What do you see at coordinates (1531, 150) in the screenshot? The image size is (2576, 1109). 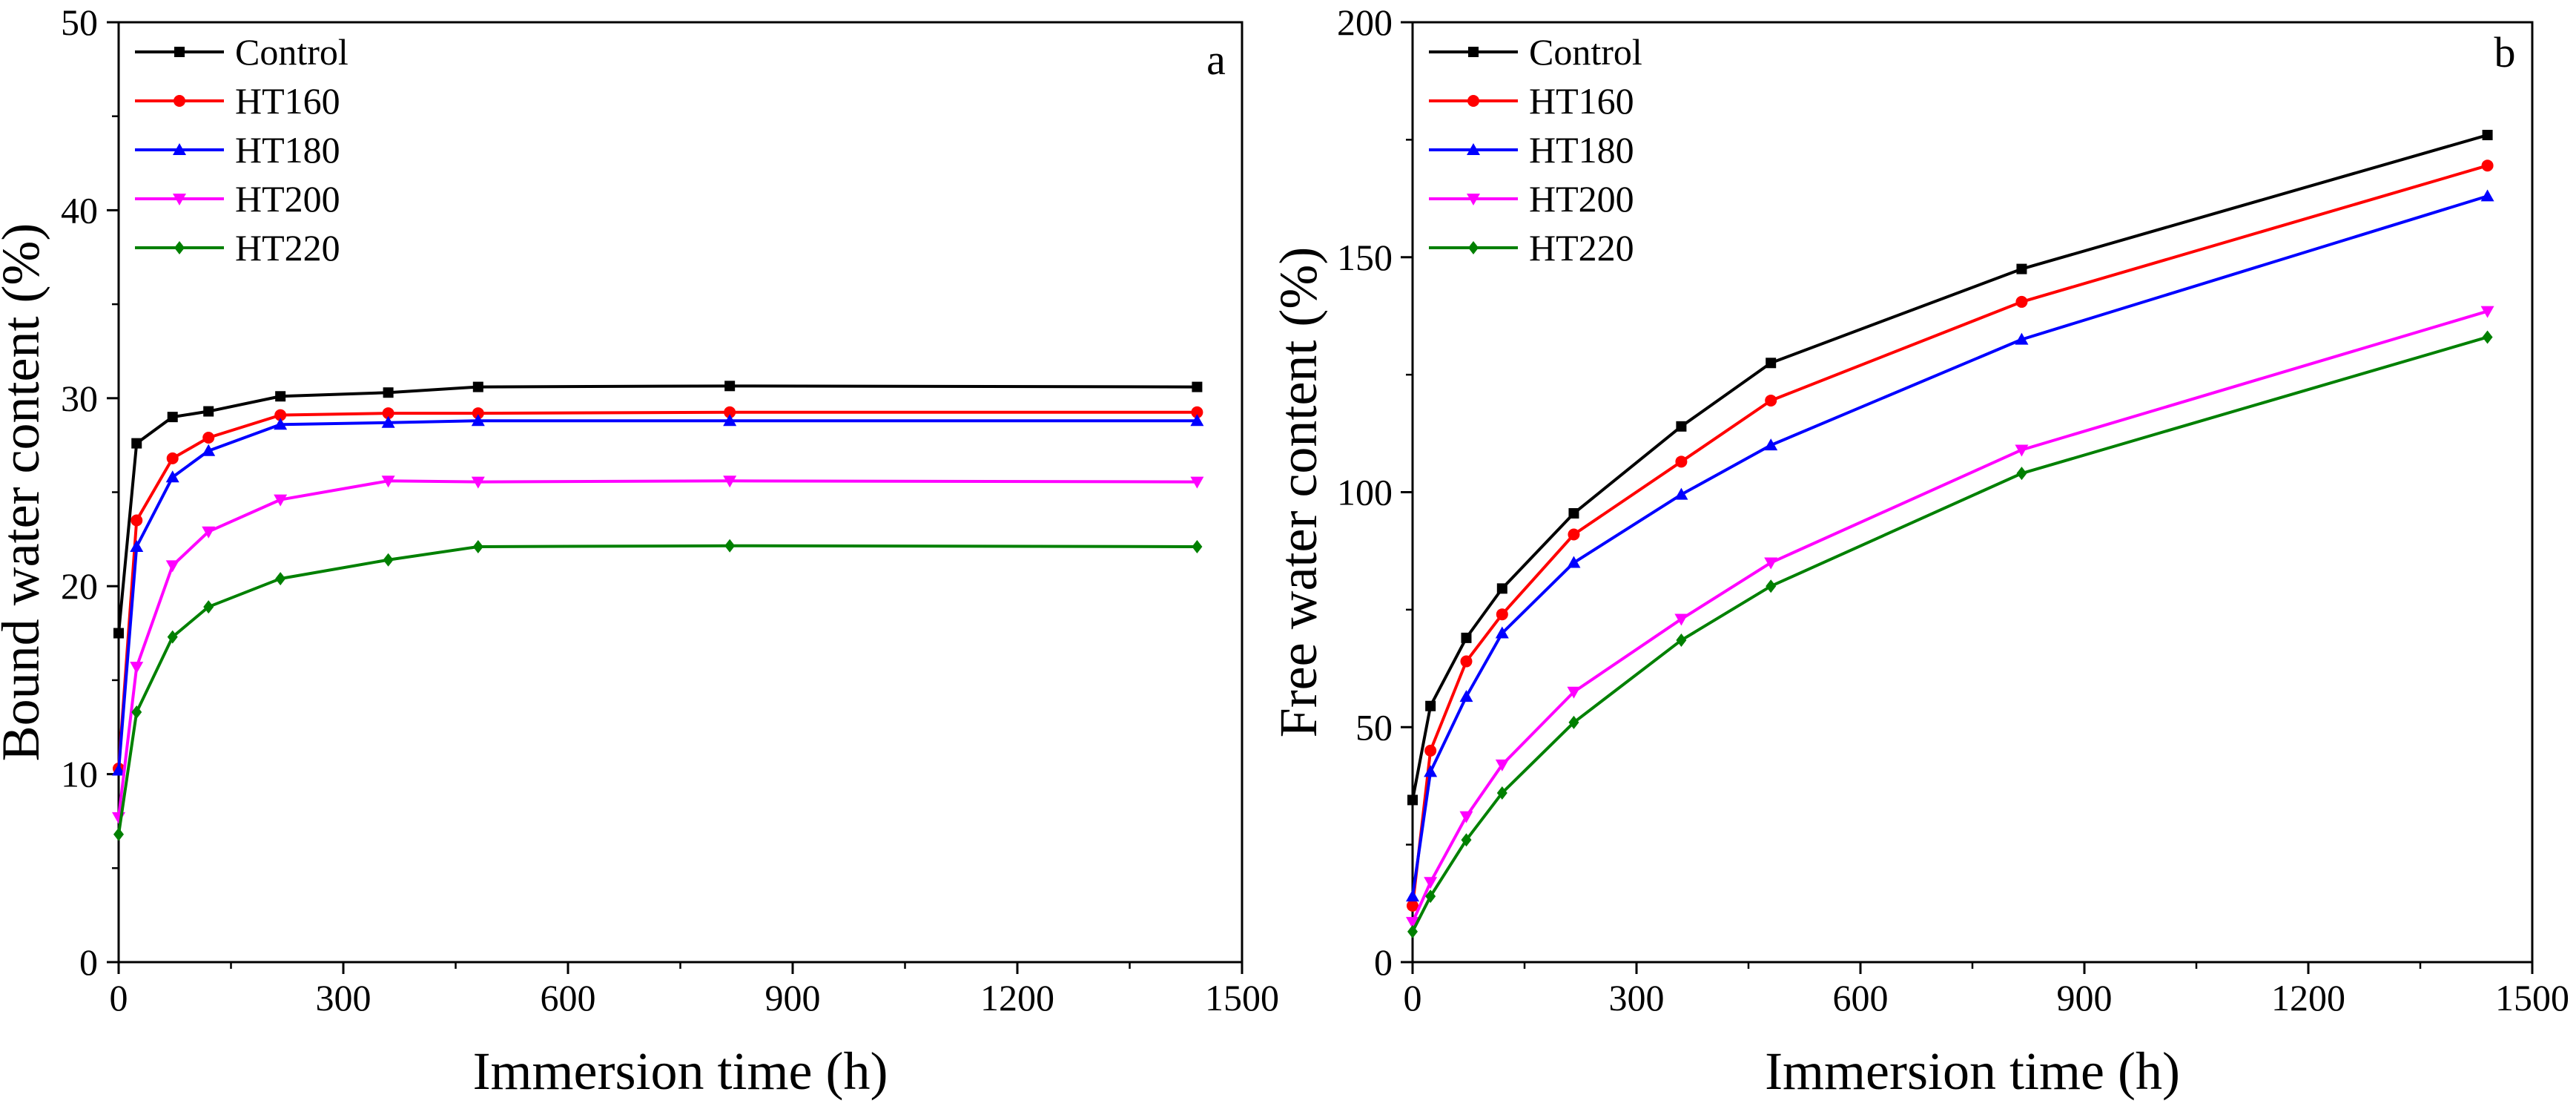 I see `legend-item: HT180` at bounding box center [1531, 150].